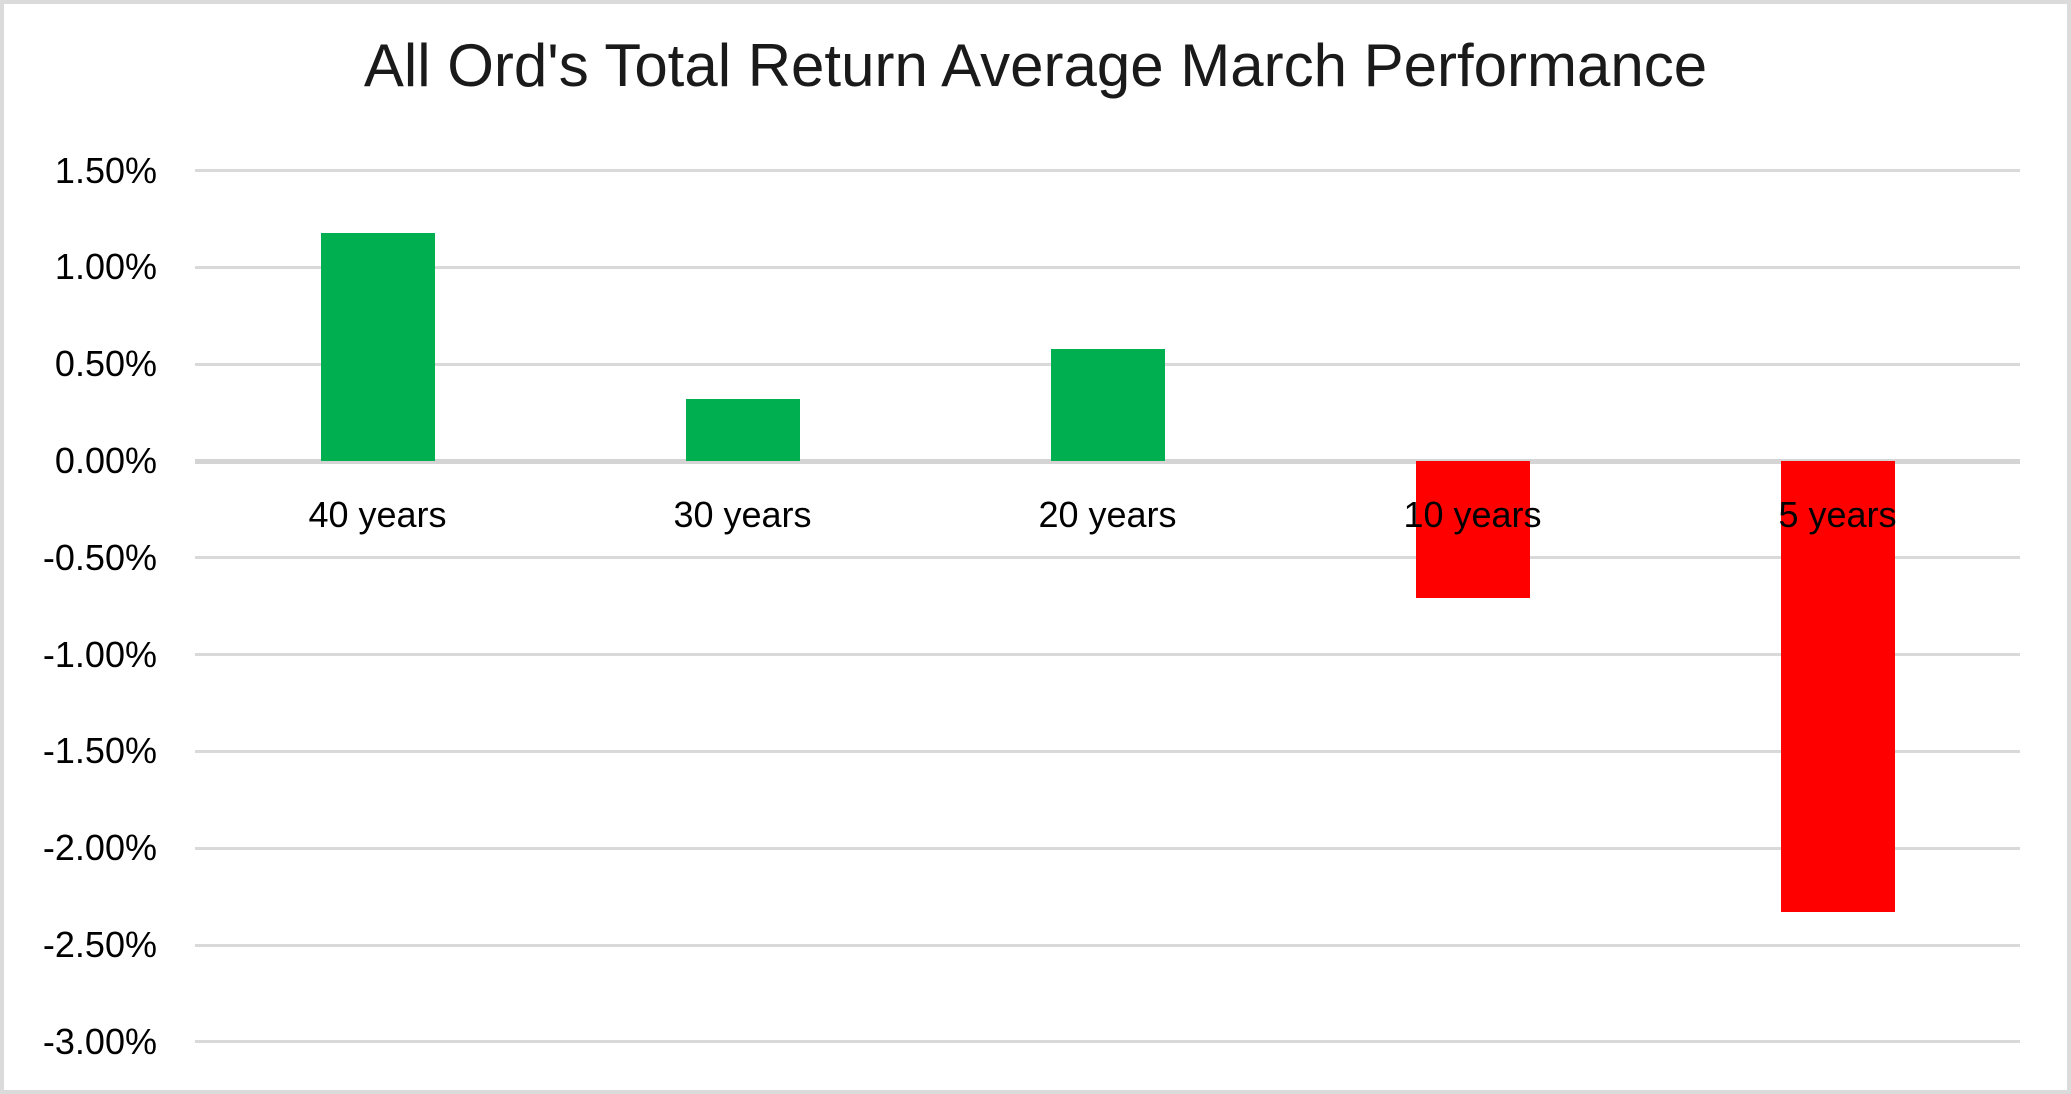 The height and width of the screenshot is (1094, 2071). Describe the element at coordinates (1837, 514) in the screenshot. I see `x-axis-category-label: 5 years` at that location.